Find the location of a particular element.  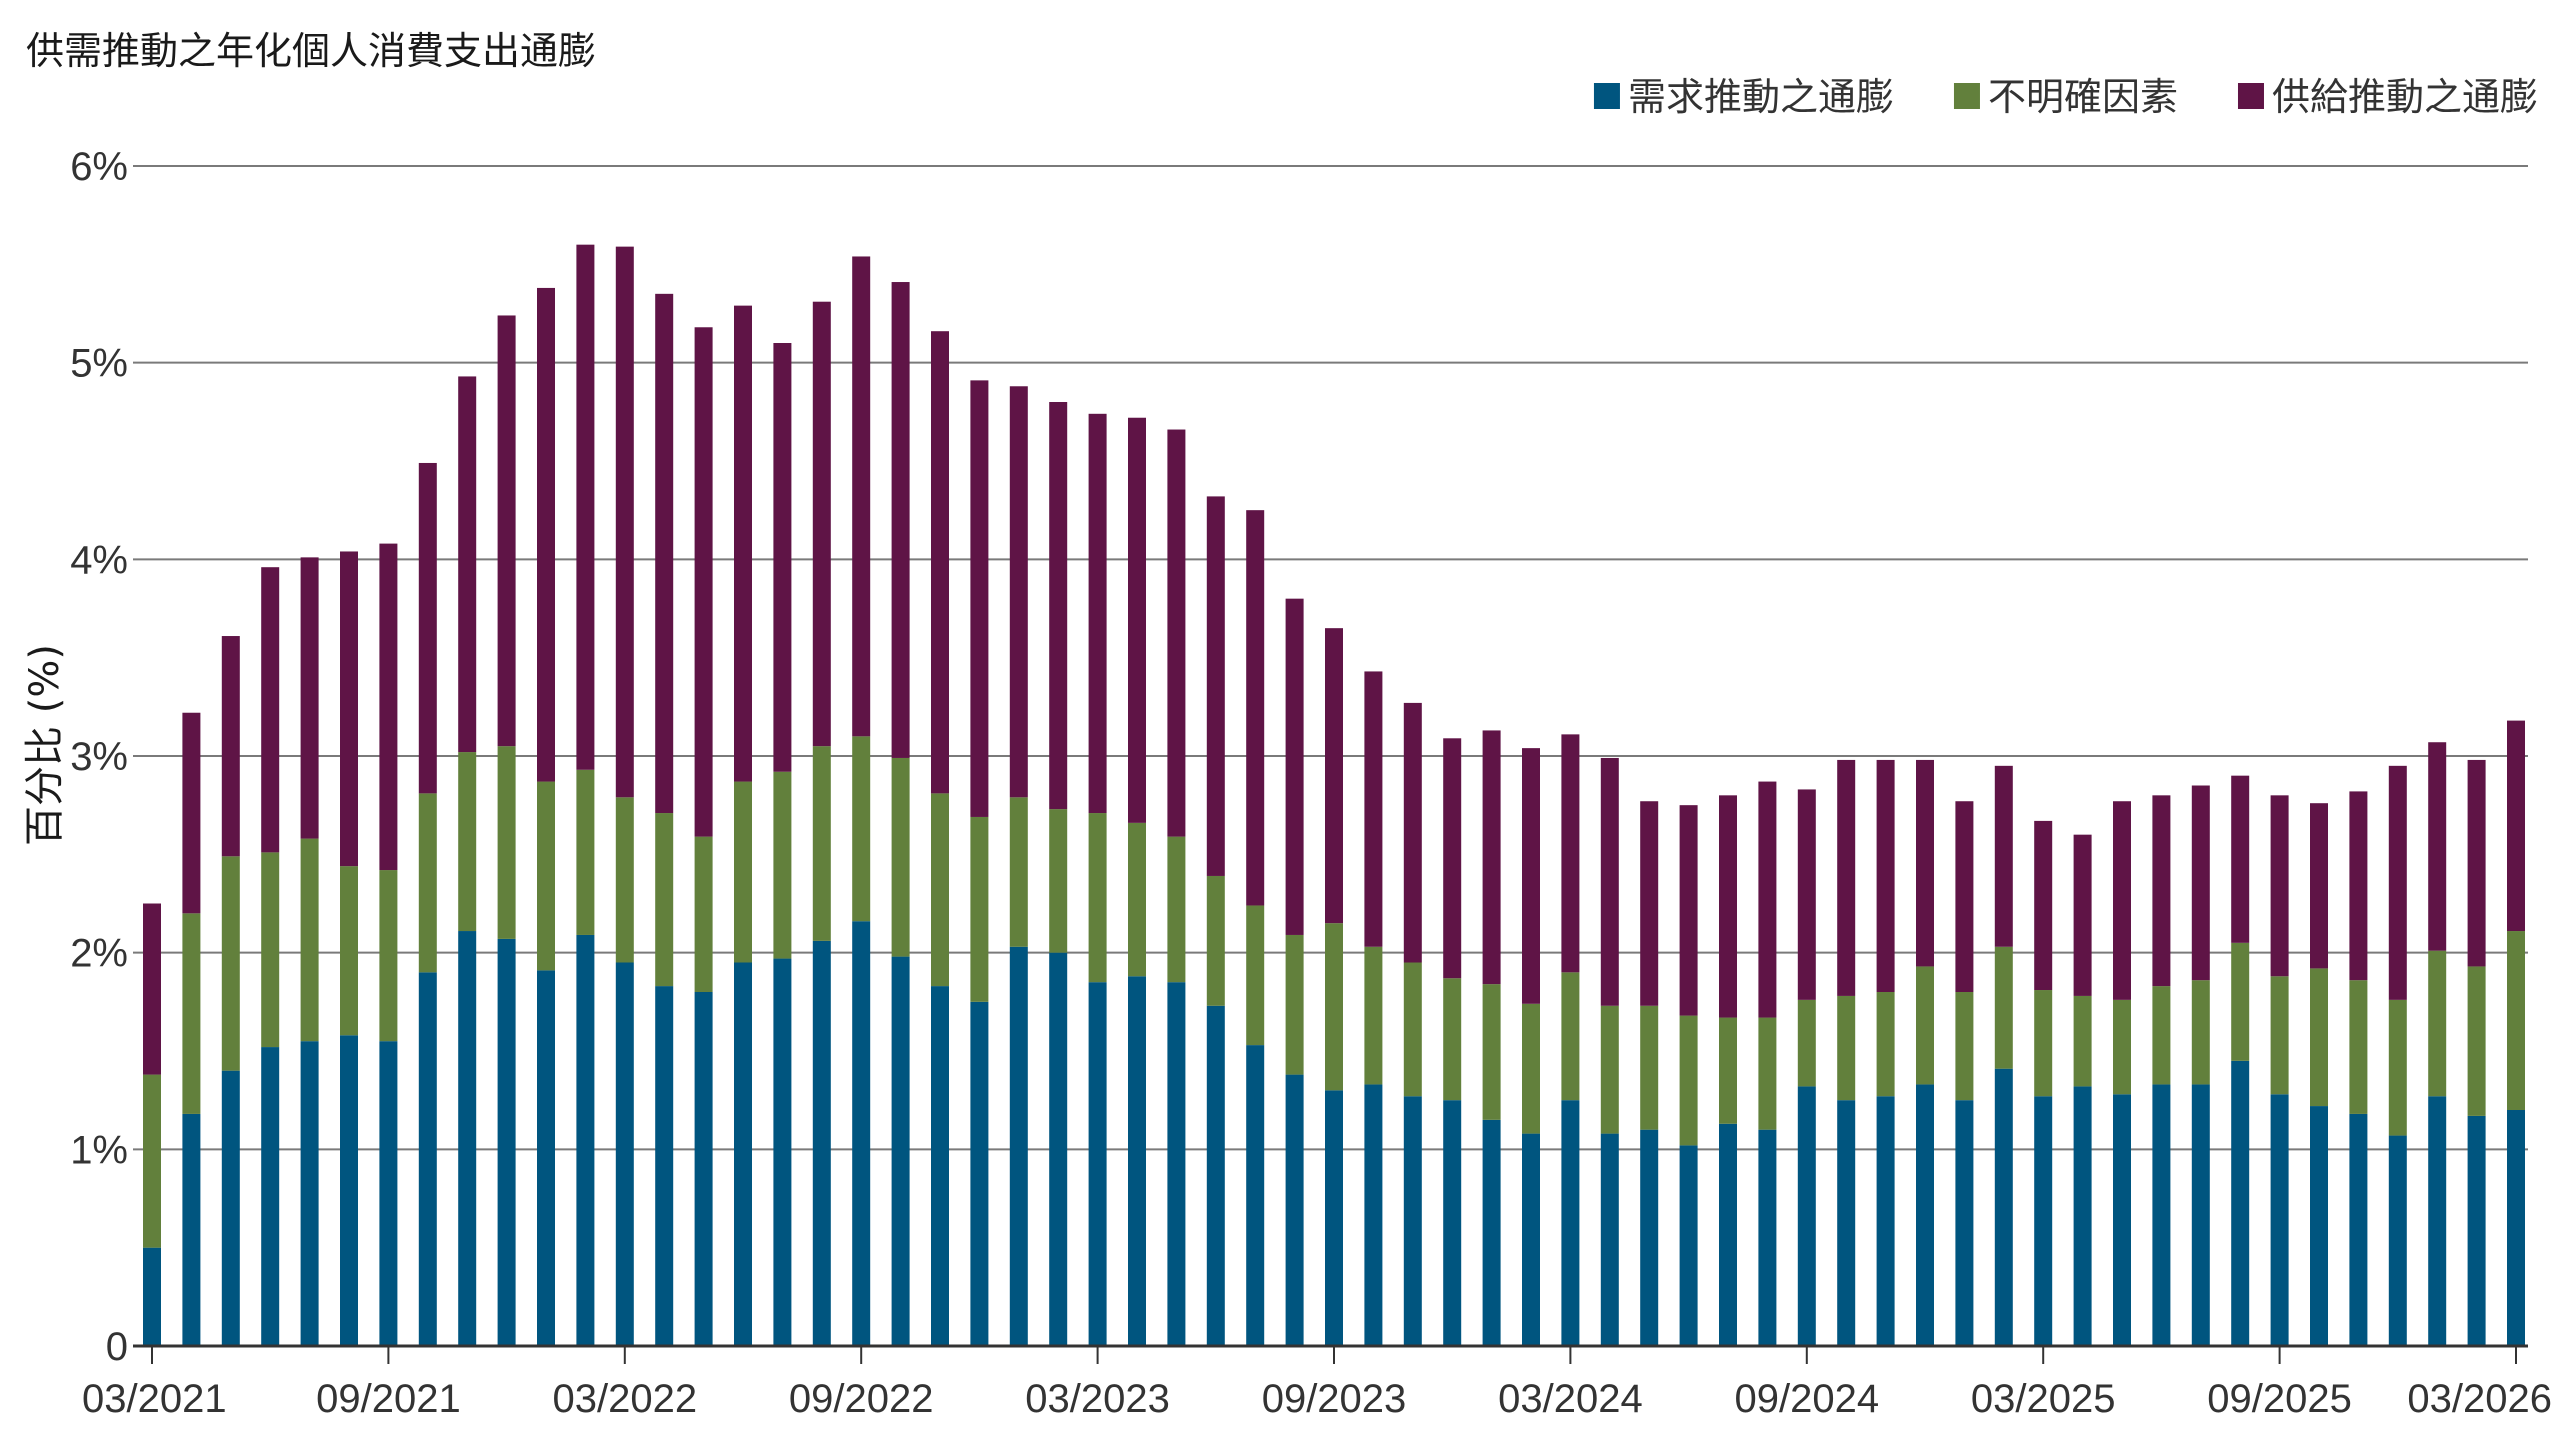

x-tick-label: 03/2026 is located at coordinates (2479, 1399).